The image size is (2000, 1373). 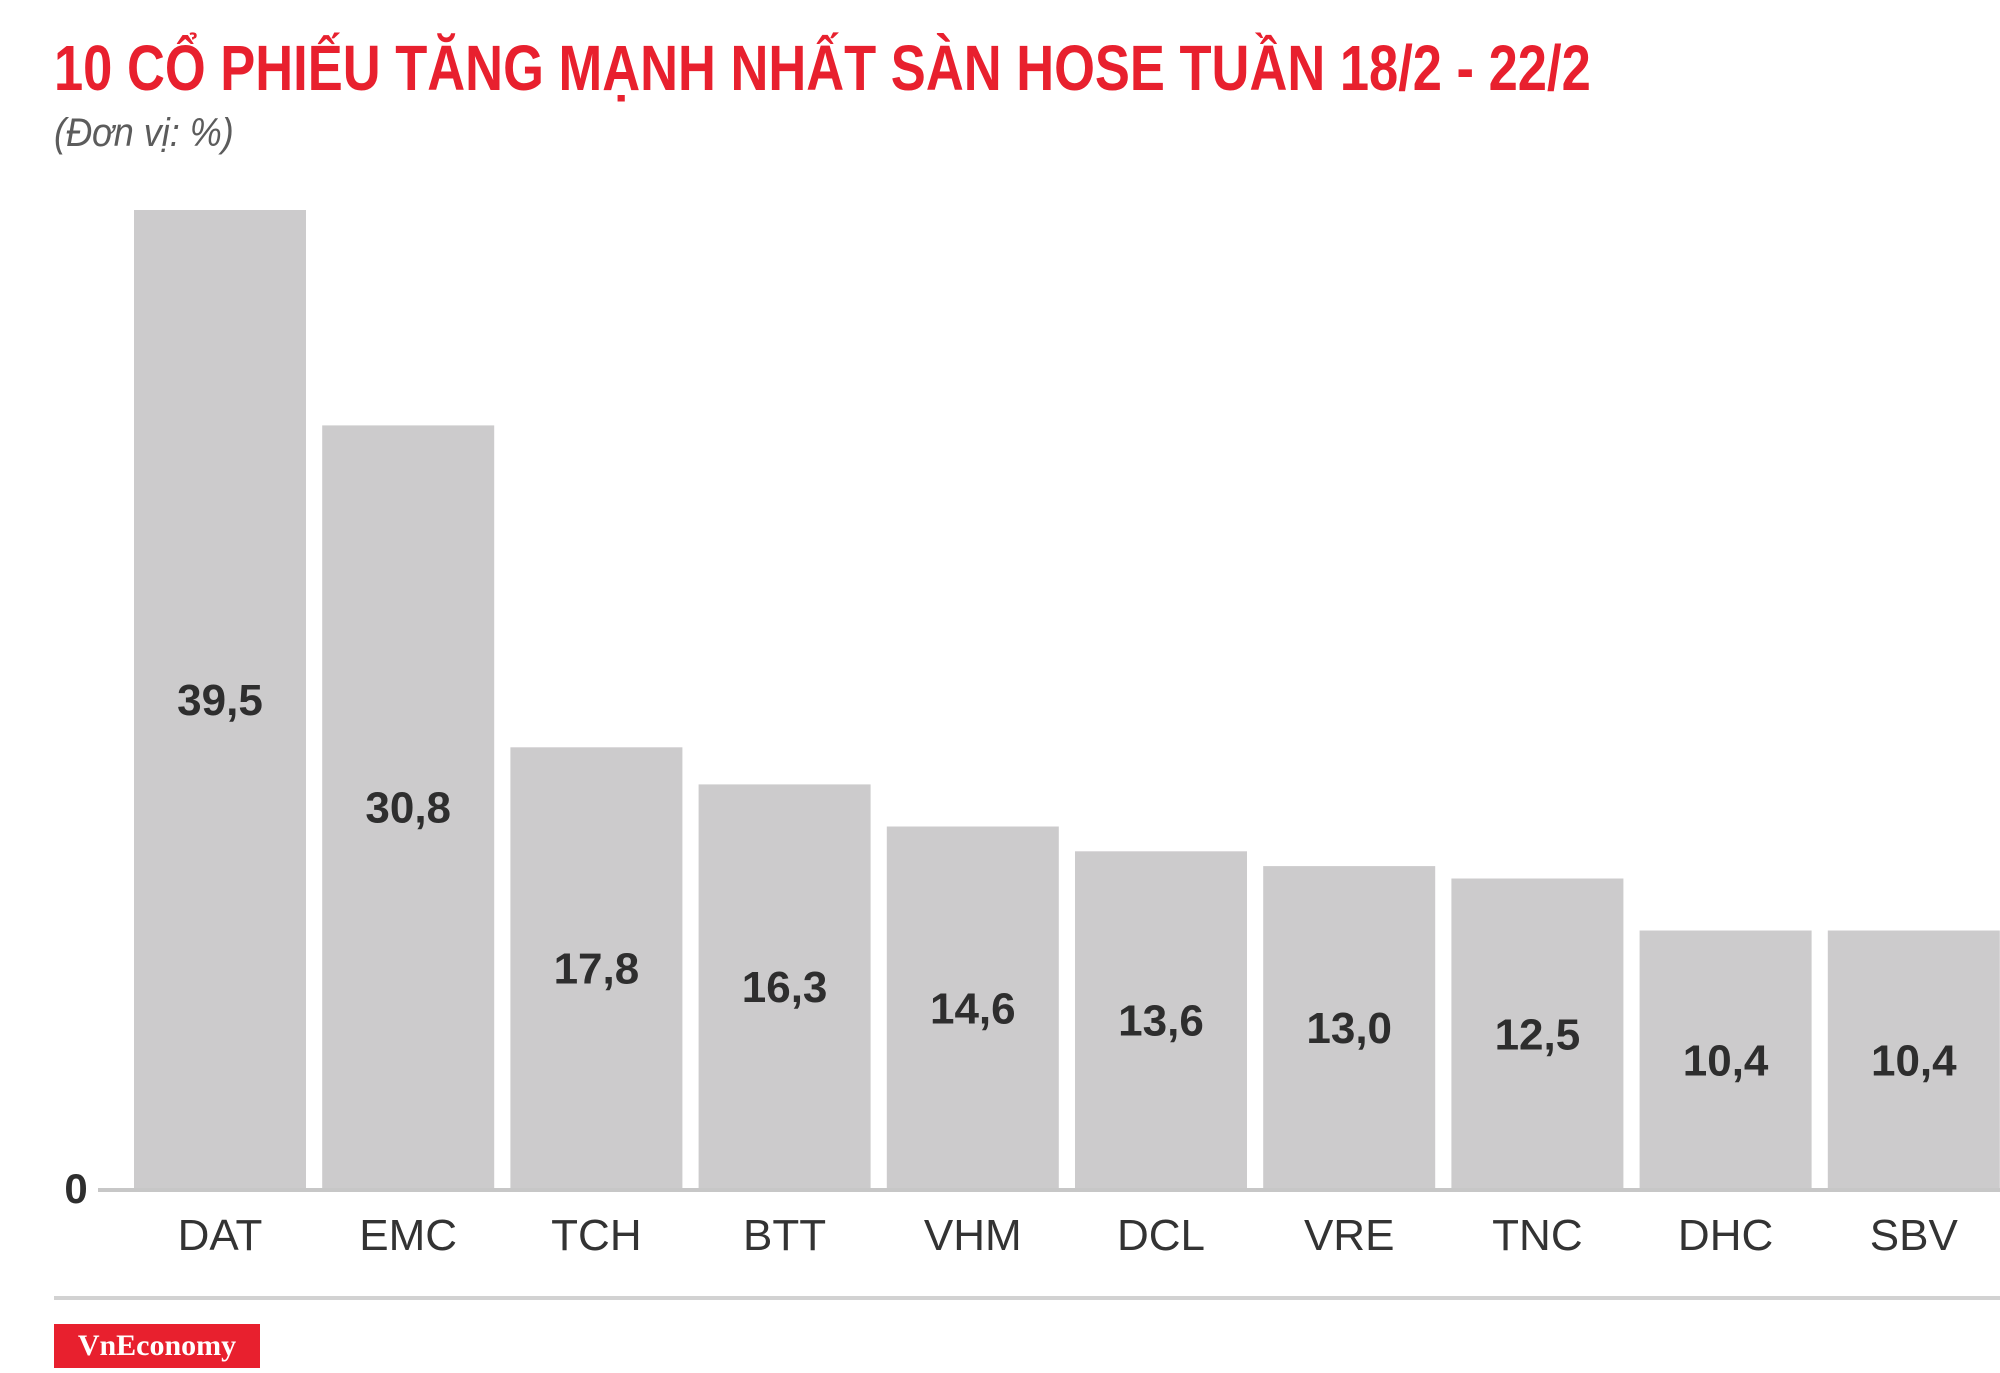 I want to click on value-label-vre: 13,0, so click(x=1349, y=1028).